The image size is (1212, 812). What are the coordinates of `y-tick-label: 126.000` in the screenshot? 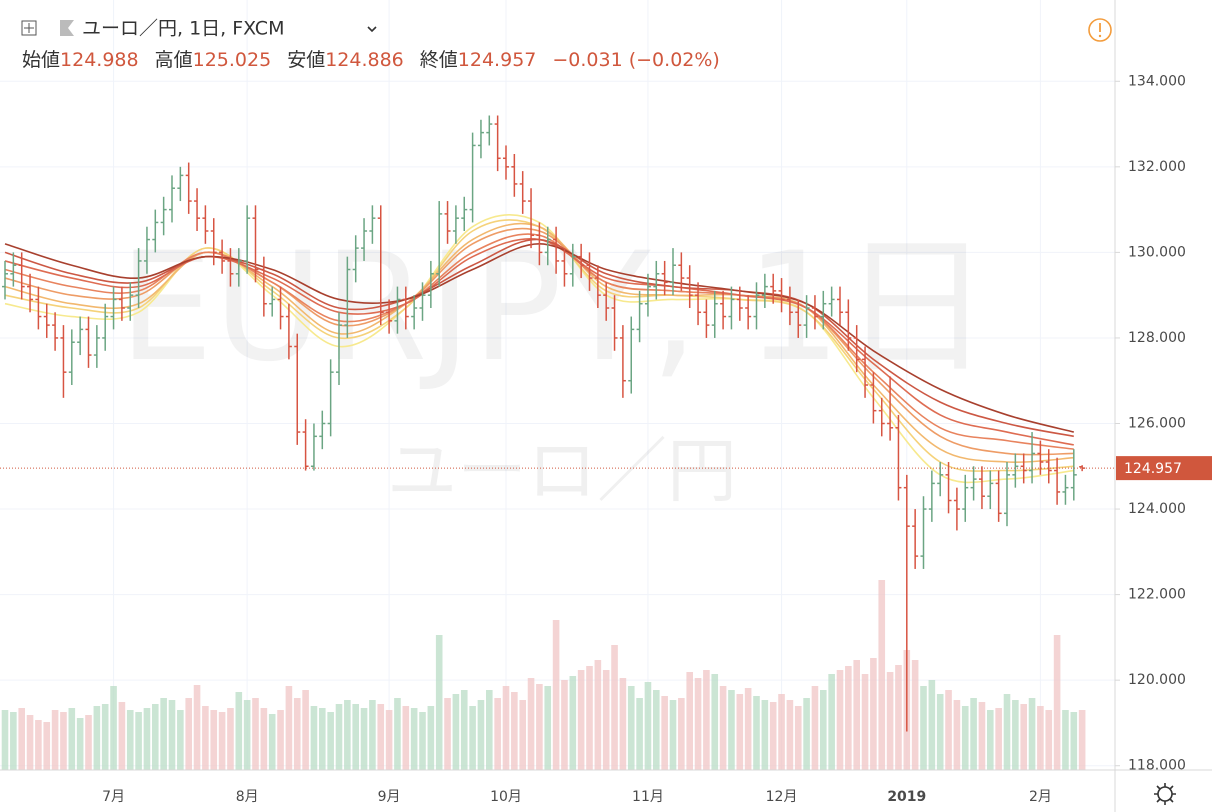 It's located at (1157, 424).